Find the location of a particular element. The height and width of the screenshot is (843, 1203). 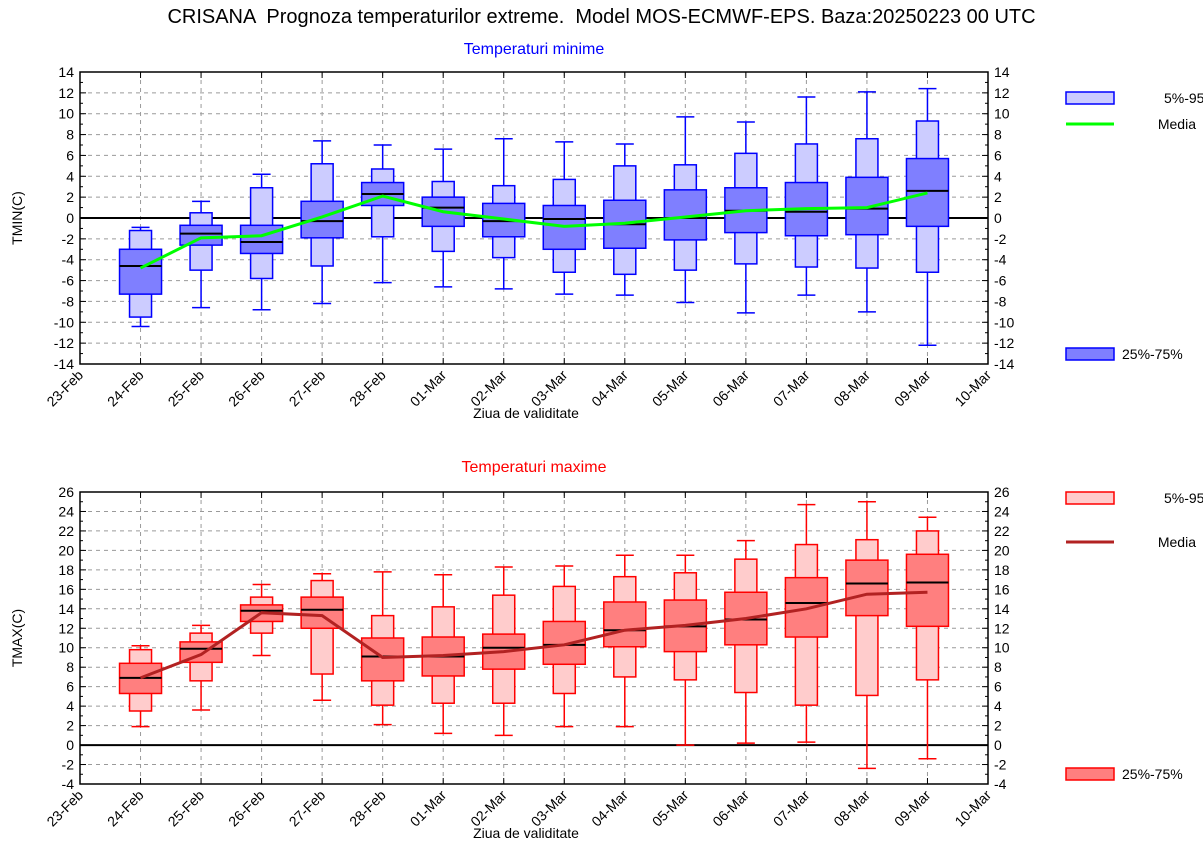

box-26-Feb is located at coordinates (261, 242).